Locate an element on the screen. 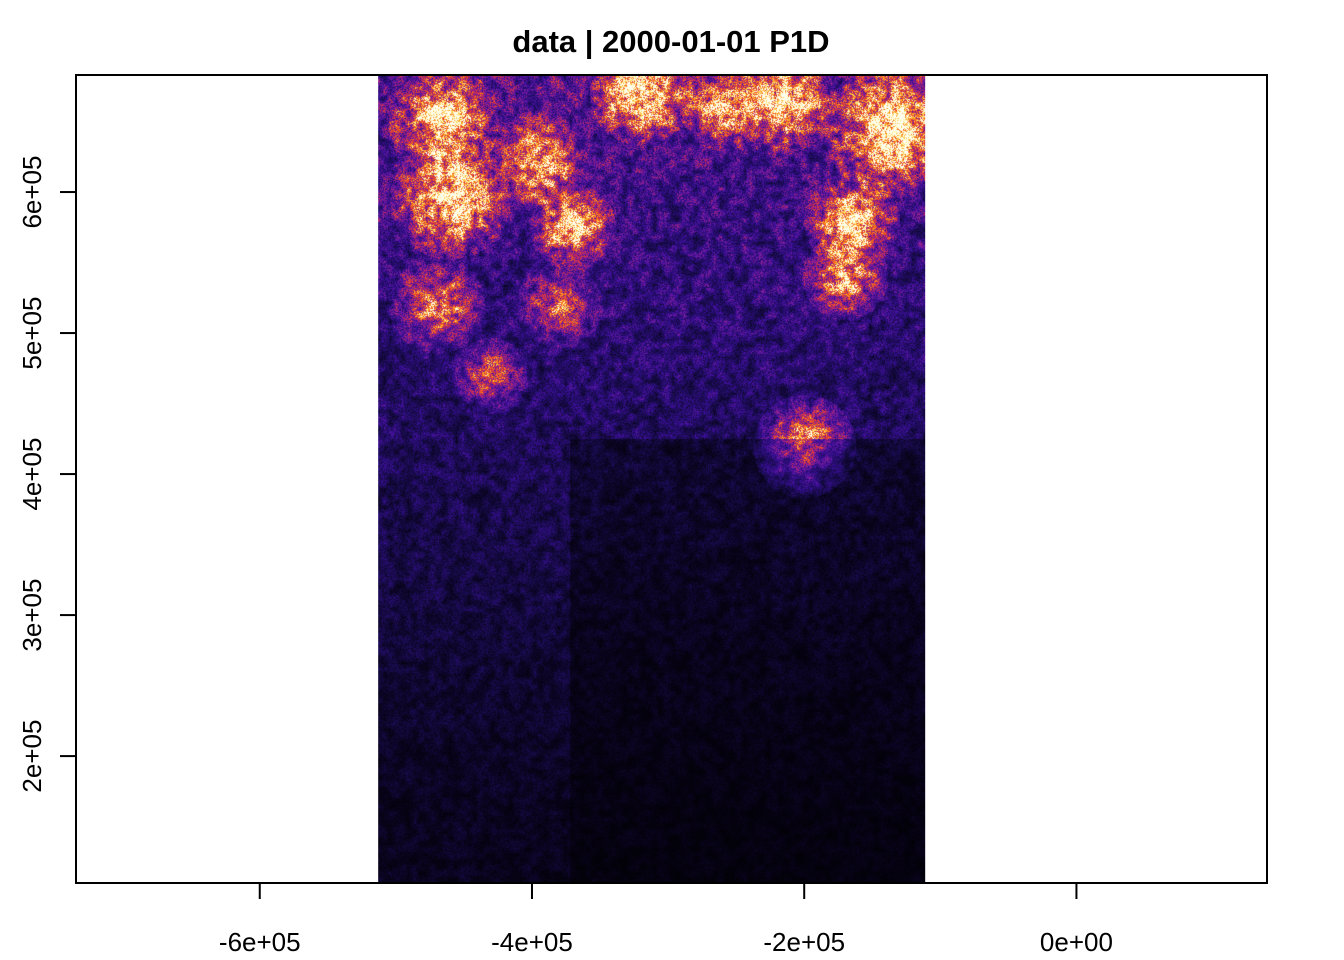 The height and width of the screenshot is (960, 1344). chart-title: data | 2000-01-01 P1D is located at coordinates (670, 41).